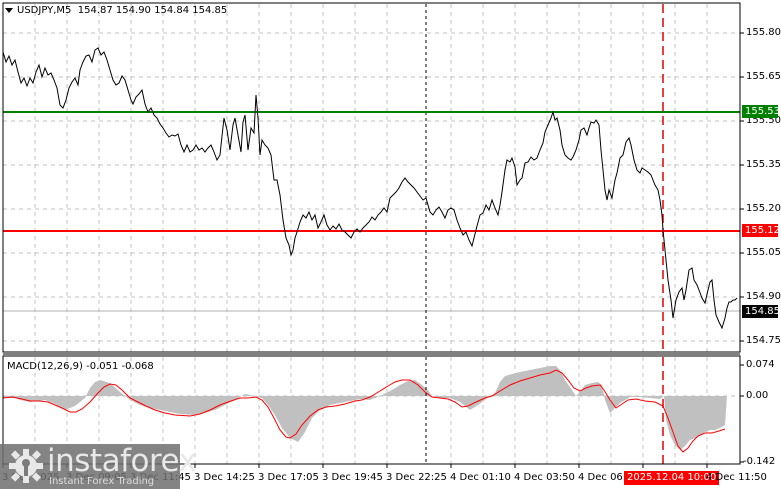 The image size is (781, 489). Describe the element at coordinates (102, 481) in the screenshot. I see `watermark-tagline: Instant Forex Trading` at that location.